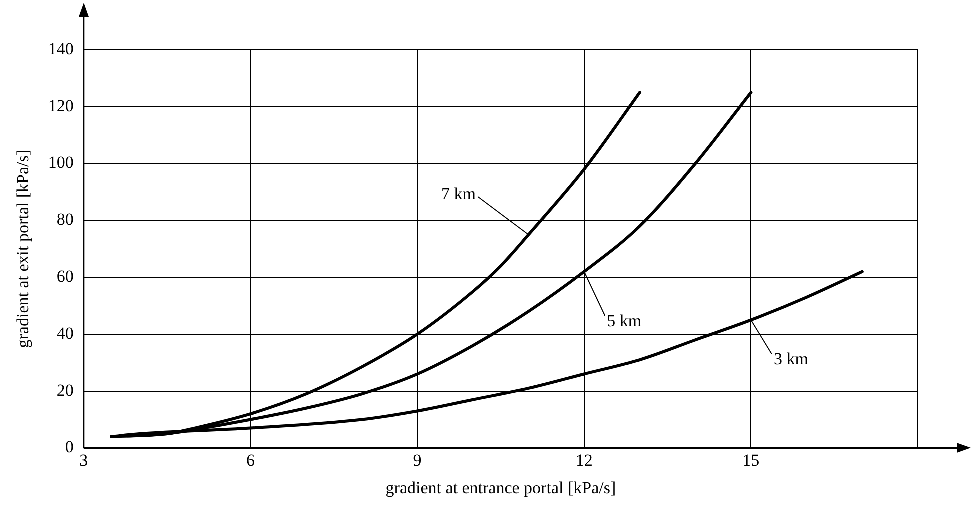 This screenshot has width=973, height=508. Describe the element at coordinates (84, 460) in the screenshot. I see `x-tick-label: 3` at that location.